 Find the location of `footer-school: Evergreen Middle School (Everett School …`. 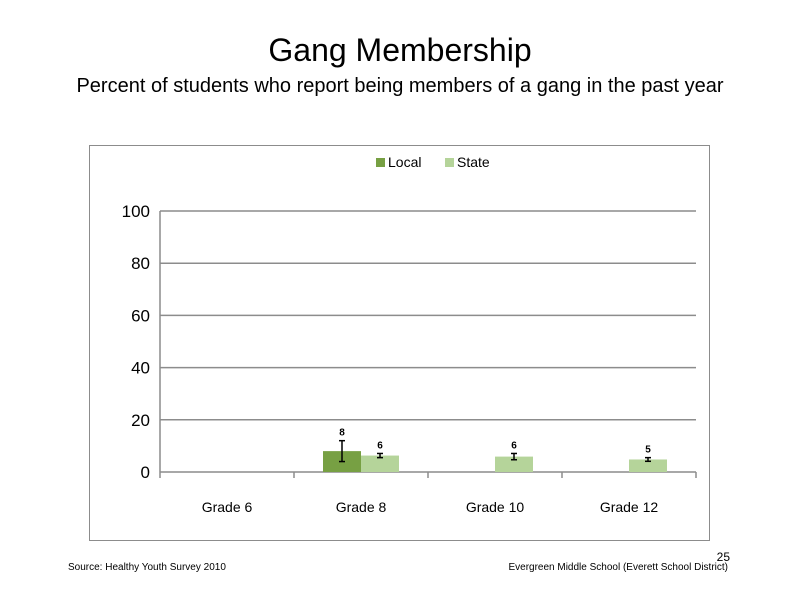

footer-school: Evergreen Middle School (Everett School … is located at coordinates (618, 567).